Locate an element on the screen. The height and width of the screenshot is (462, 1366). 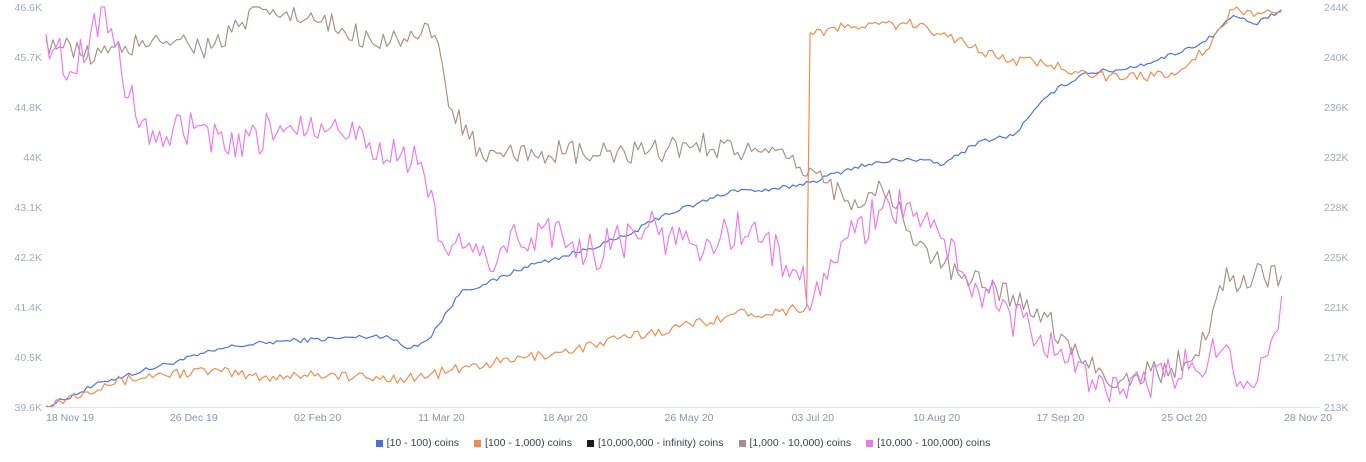
left-tick-label: 43.1K is located at coordinates (28, 208).